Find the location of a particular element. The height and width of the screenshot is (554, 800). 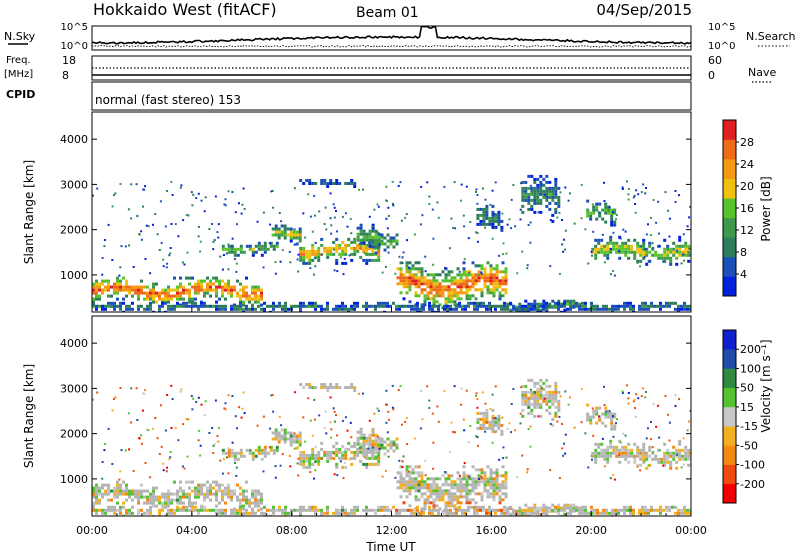

freq-label-1: Freq. is located at coordinates (18, 60).